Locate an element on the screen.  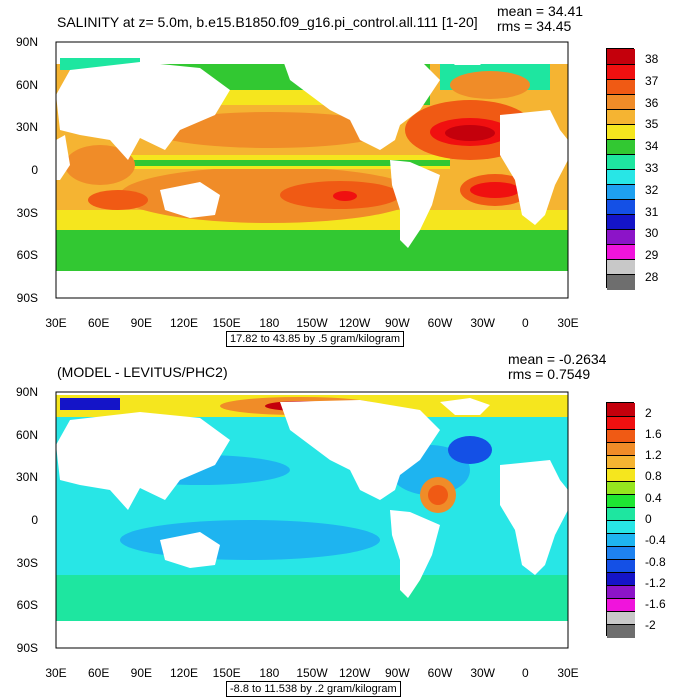
colorbar-label: 38 is located at coordinates (652, 58).